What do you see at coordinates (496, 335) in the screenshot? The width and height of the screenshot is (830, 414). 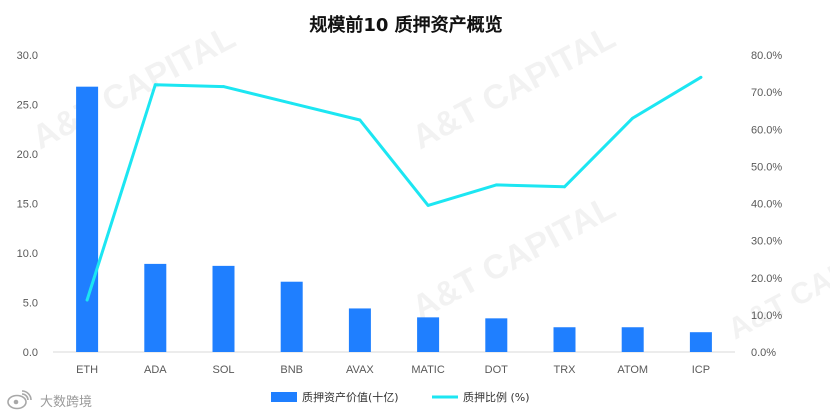 I see `bar-dot` at bounding box center [496, 335].